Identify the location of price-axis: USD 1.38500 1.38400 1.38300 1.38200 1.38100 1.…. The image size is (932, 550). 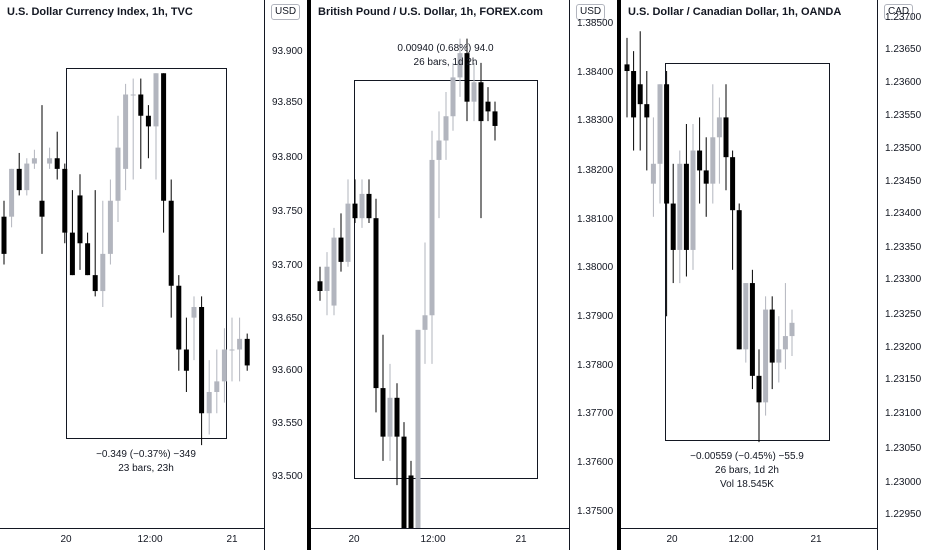
(593, 275).